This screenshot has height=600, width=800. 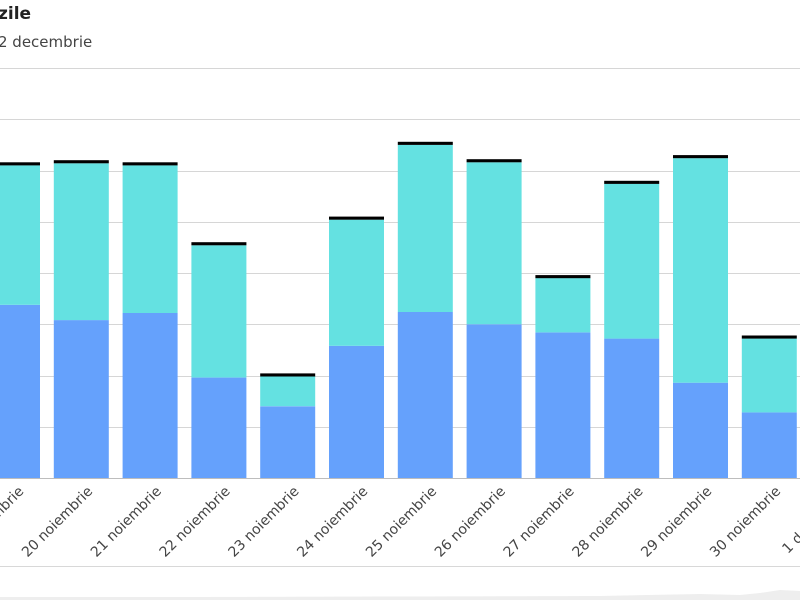 What do you see at coordinates (400, 595) in the screenshot?
I see `navigator-series-area` at bounding box center [400, 595].